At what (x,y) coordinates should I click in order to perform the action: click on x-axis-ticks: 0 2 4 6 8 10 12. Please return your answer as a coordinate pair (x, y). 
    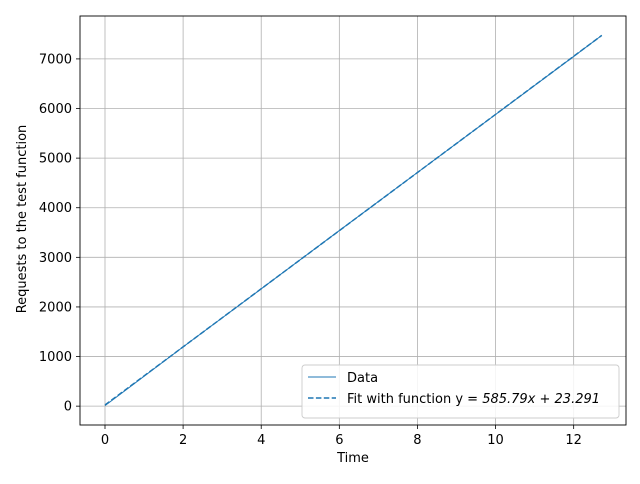
    Looking at the image, I should click on (341, 436).